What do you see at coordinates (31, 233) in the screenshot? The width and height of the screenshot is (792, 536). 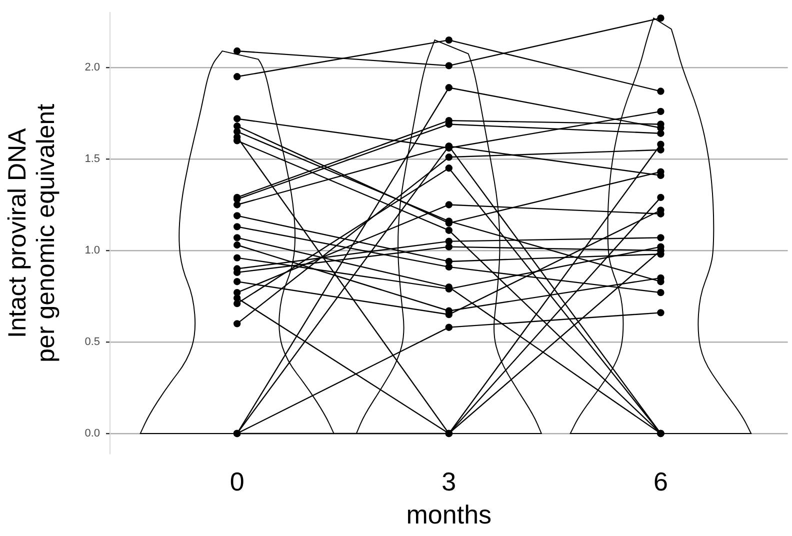 I see `y-axis-title: Intact proviral DNA per genomic equivalent` at bounding box center [31, 233].